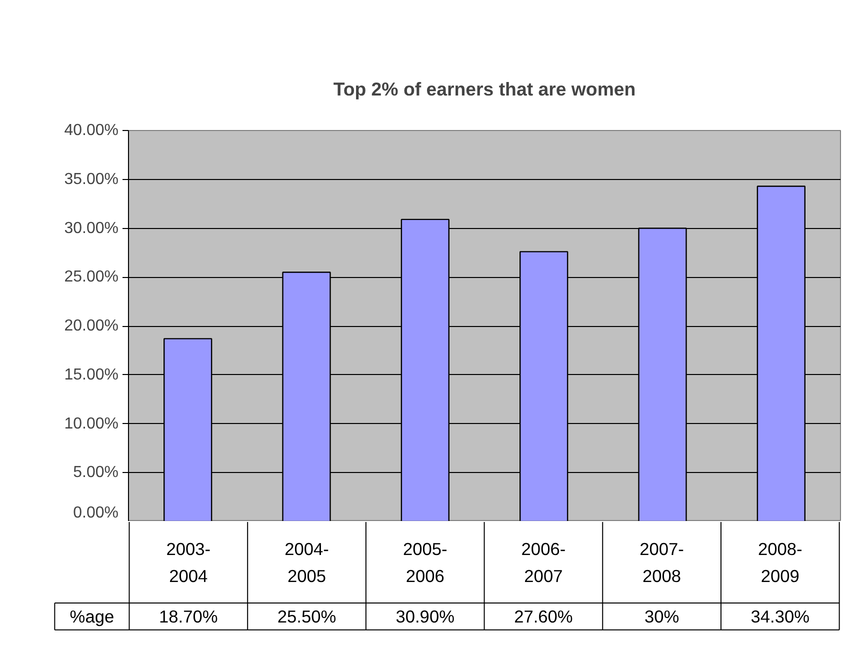  What do you see at coordinates (780, 562) in the screenshot?
I see `x-tick-label: 2008-2009` at bounding box center [780, 562].